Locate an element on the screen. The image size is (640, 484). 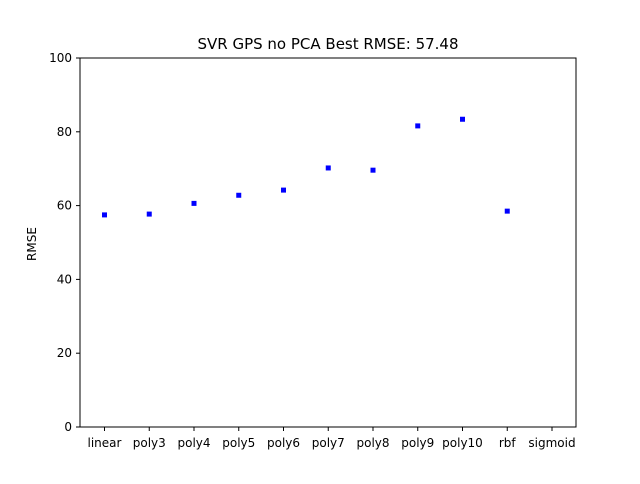
data-point-poly4 is located at coordinates (194, 203).